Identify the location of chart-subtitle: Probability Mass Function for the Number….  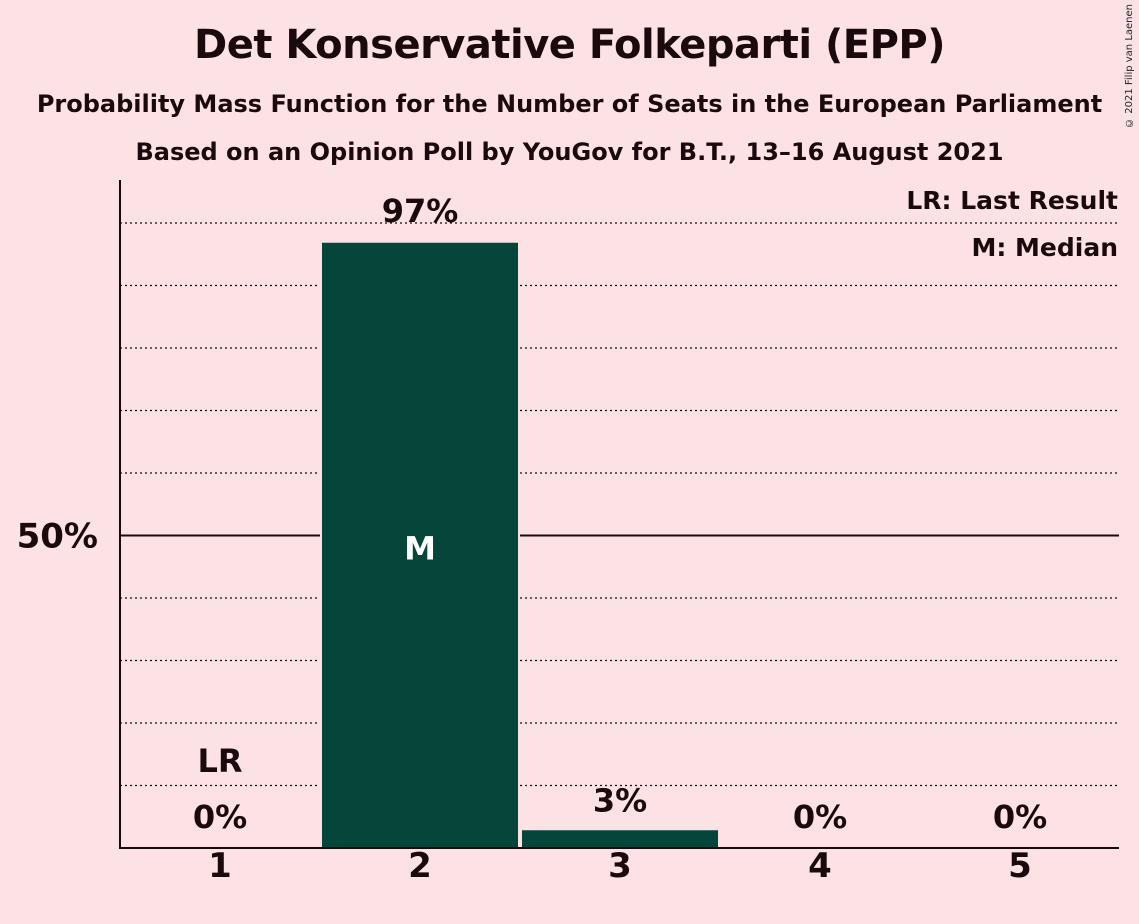
(569, 104).